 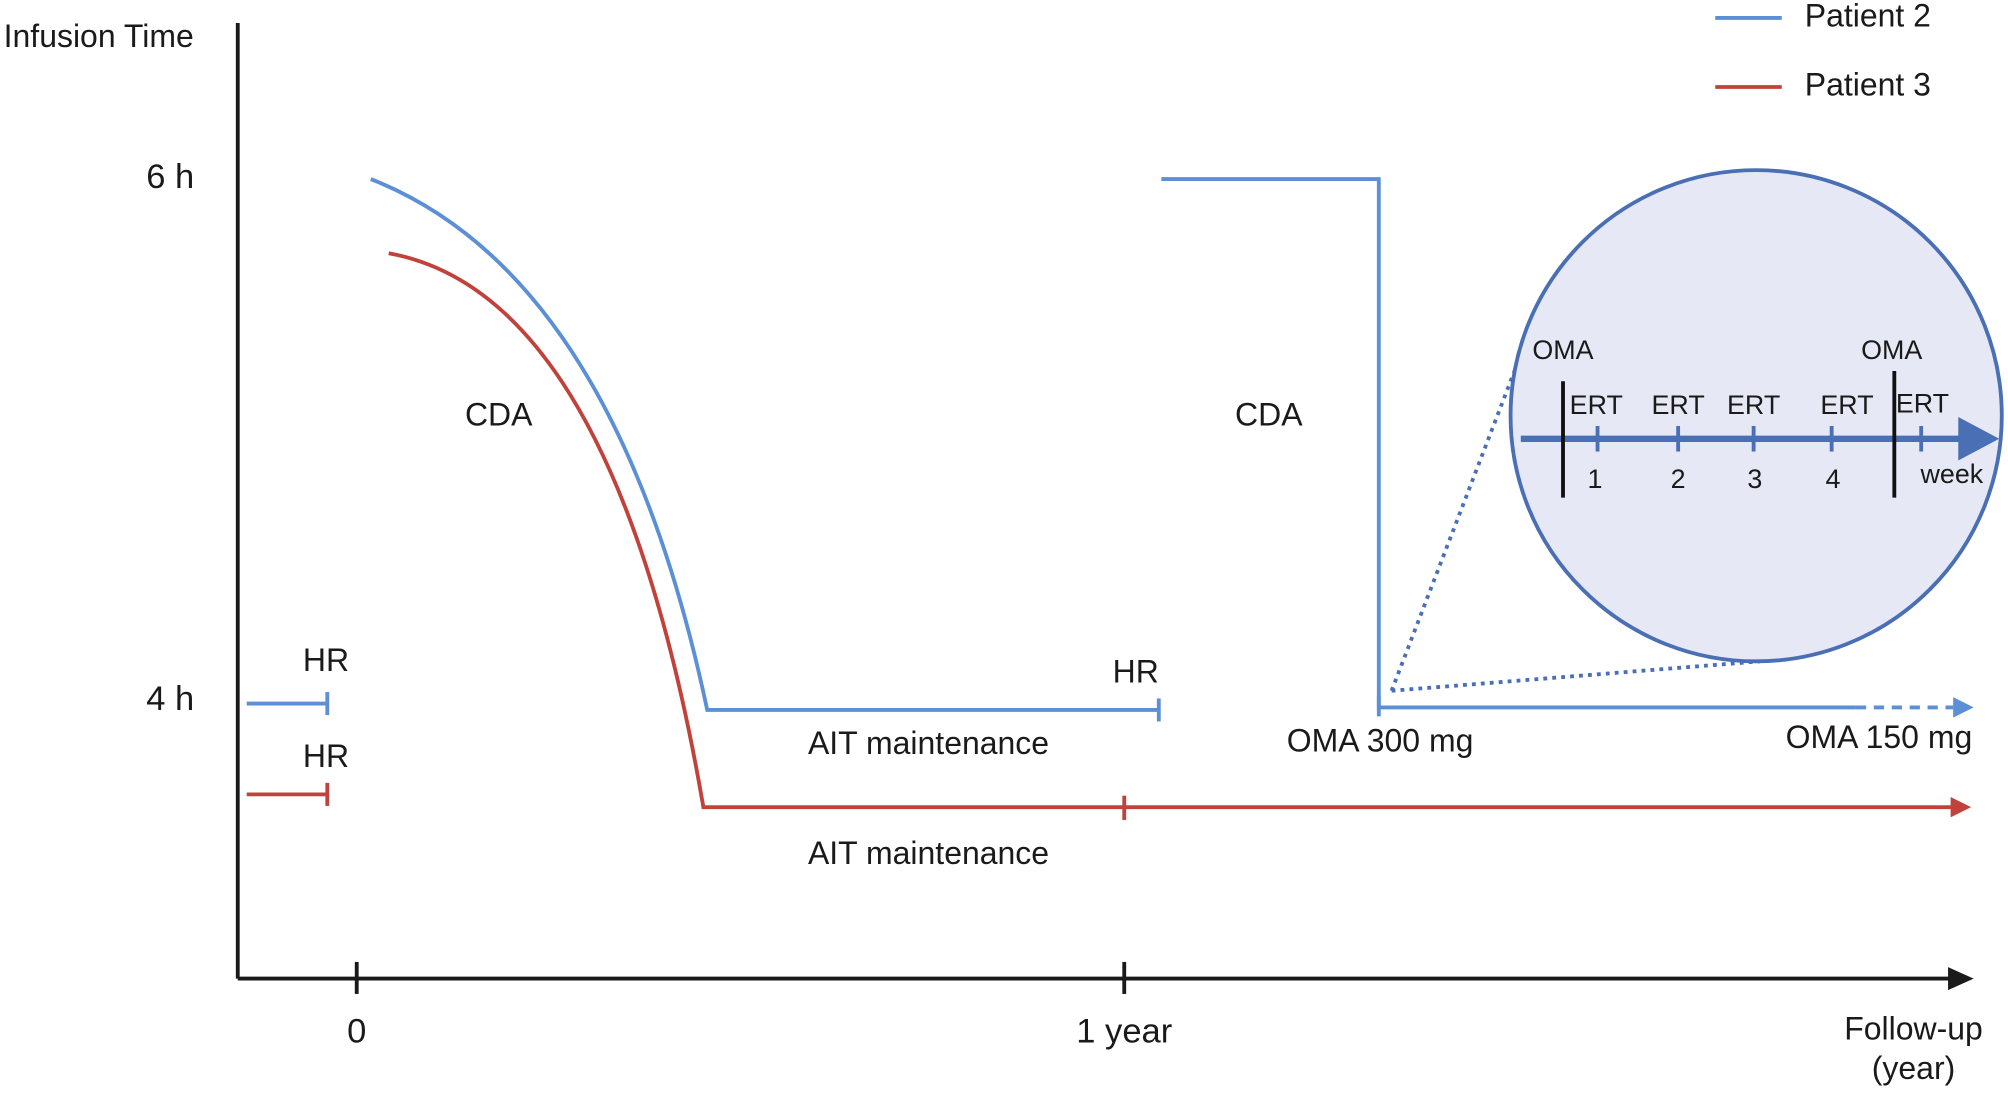 What do you see at coordinates (1961, 979) in the screenshot?
I see `x-axis-arrow` at bounding box center [1961, 979].